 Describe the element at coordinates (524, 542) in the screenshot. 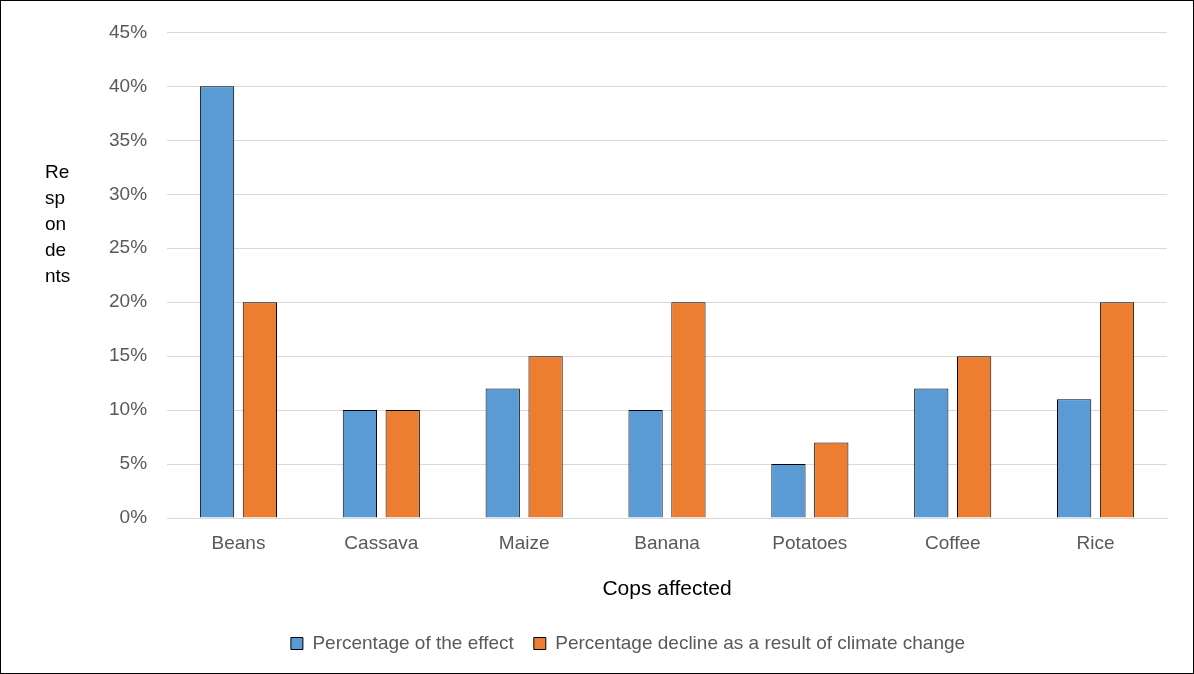

I see `x-tick-label: Maize` at that location.